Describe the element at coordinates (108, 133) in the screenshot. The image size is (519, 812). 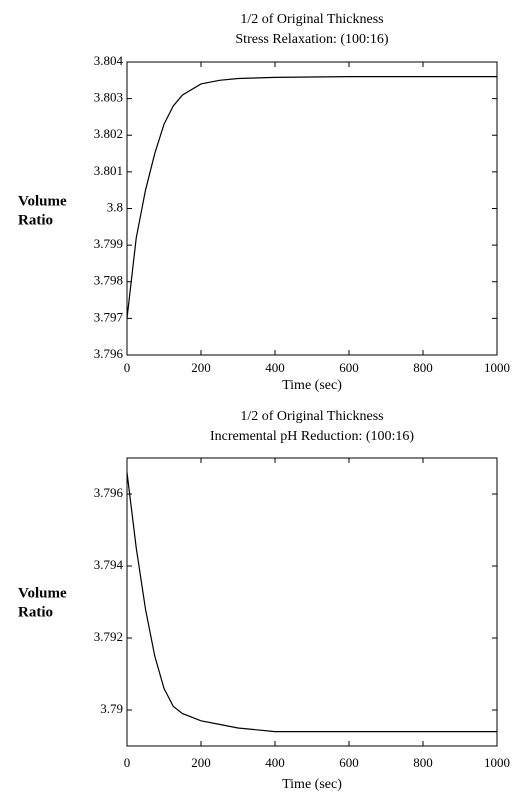
I see `y-tick-label: 3.802` at that location.